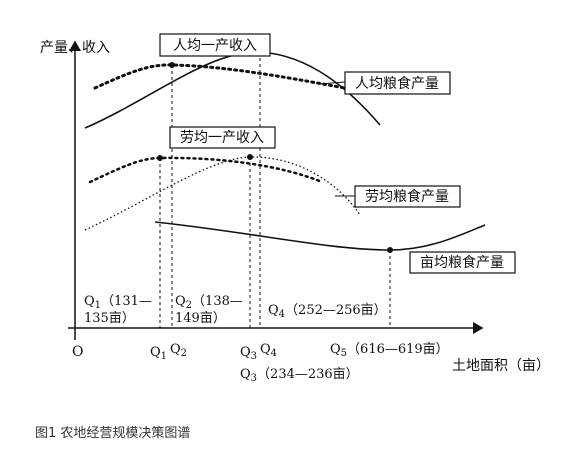  I want to click on q4-range: Q4（252—256亩）, so click(327, 311).